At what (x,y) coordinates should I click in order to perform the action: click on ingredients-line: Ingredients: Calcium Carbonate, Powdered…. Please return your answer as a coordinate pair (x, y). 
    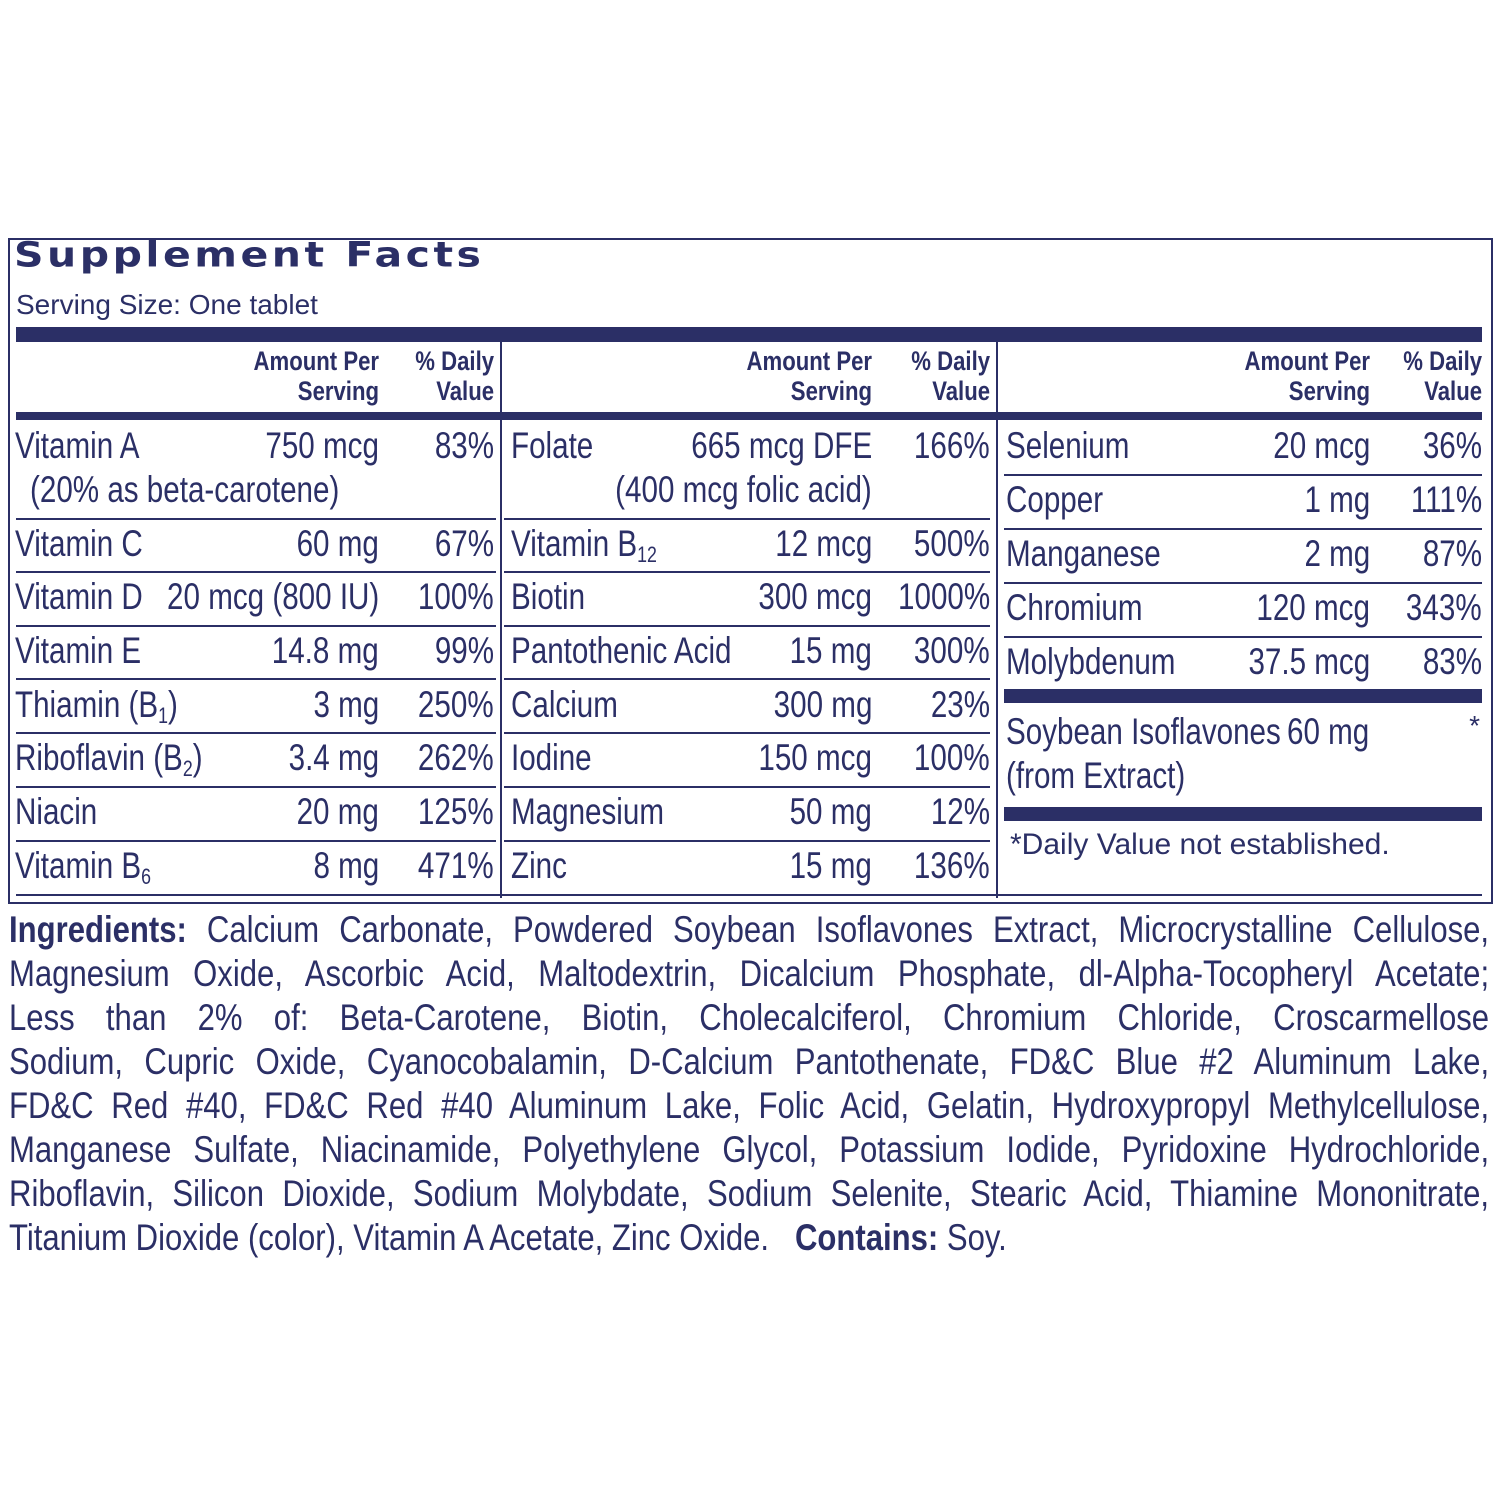
    Looking at the image, I should click on (749, 930).